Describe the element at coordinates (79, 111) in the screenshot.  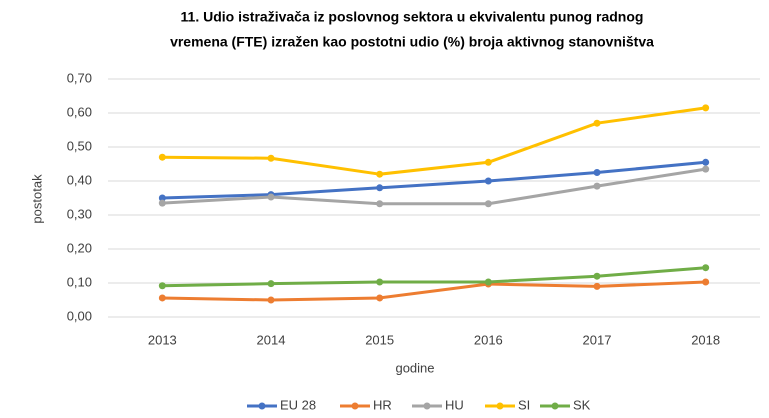
I see `y-tick-label: 0,60` at that location.